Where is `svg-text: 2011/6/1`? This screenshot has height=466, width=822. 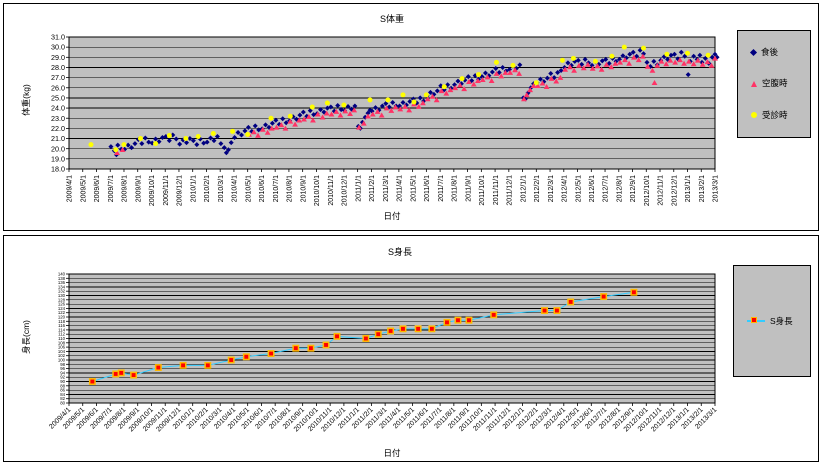
svg-text: 2011/6/1 is located at coordinates (427, 188).